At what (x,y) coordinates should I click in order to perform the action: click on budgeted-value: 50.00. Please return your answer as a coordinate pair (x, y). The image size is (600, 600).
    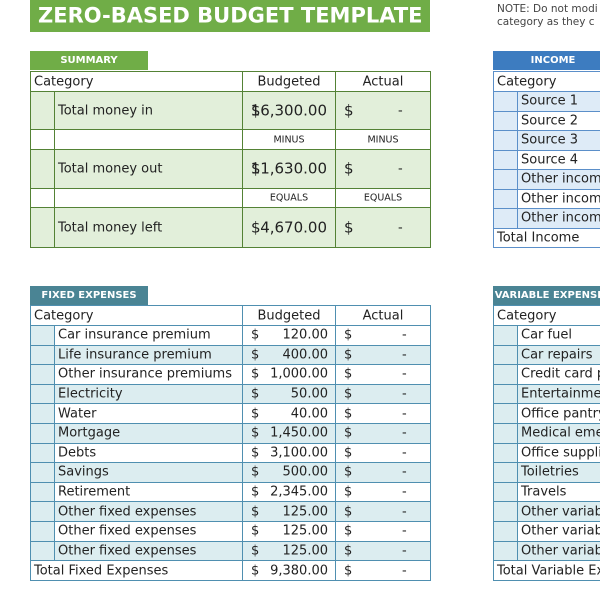
    Looking at the image, I should click on (309, 394).